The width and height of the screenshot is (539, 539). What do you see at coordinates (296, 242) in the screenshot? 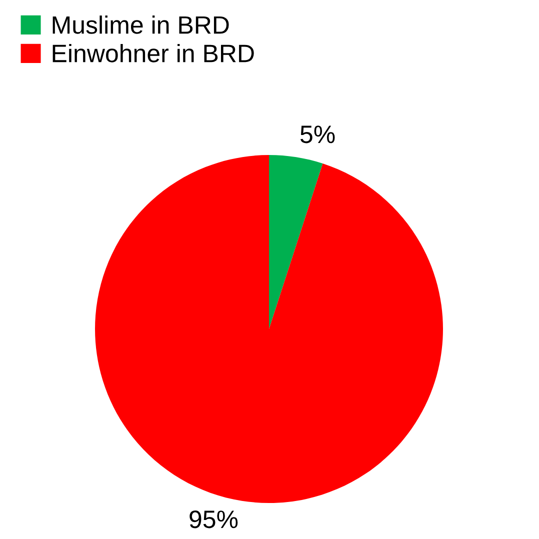
I see `pie-slice` at bounding box center [296, 242].